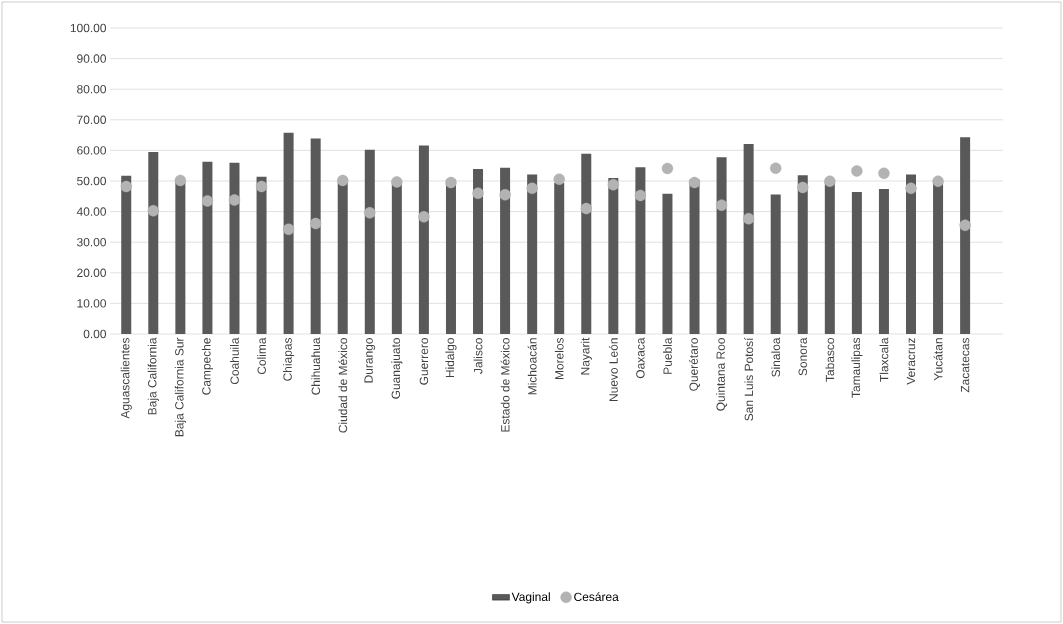  What do you see at coordinates (126, 378) in the screenshot?
I see `x-tick-label: Aguascalientes` at bounding box center [126, 378].